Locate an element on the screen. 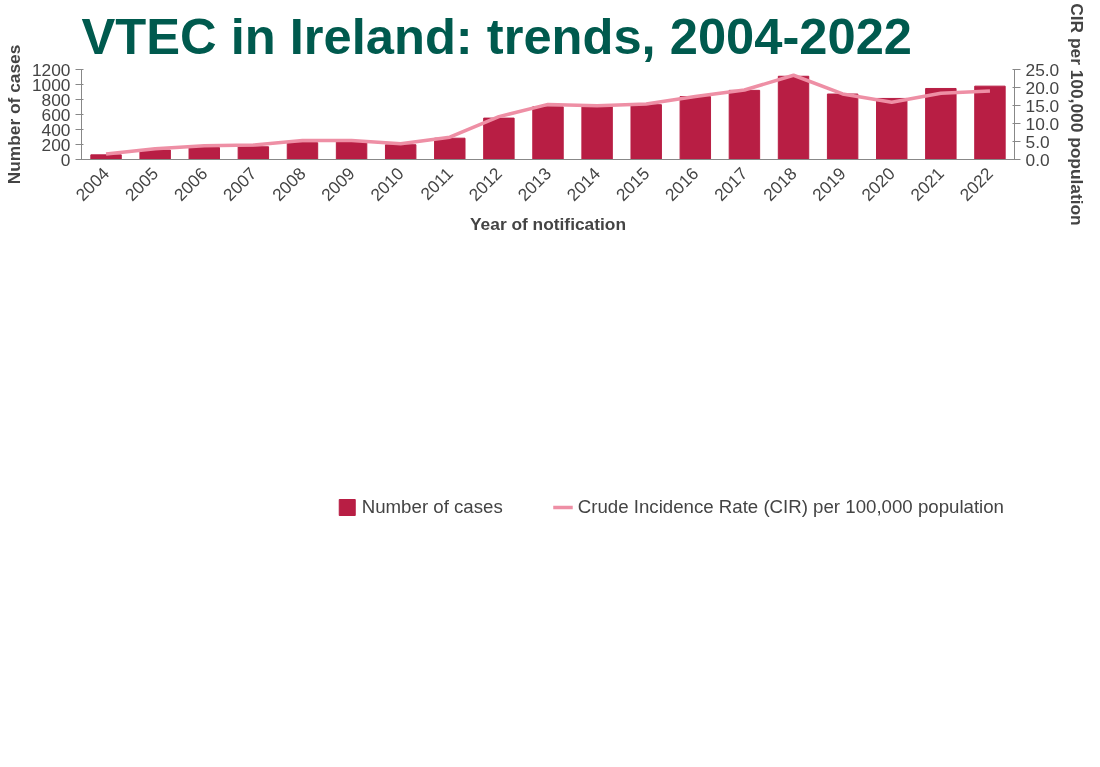 This screenshot has height=767, width=1100. line-series is located at coordinates (548, 114).